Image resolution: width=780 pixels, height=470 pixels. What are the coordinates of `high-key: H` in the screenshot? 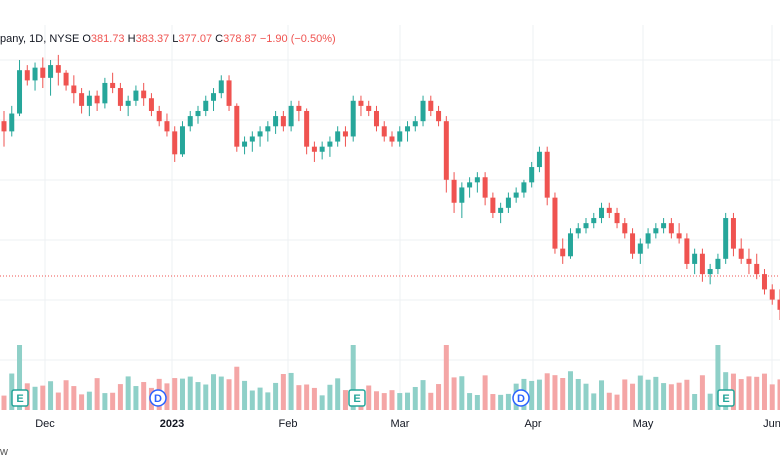 It's located at (131, 39).